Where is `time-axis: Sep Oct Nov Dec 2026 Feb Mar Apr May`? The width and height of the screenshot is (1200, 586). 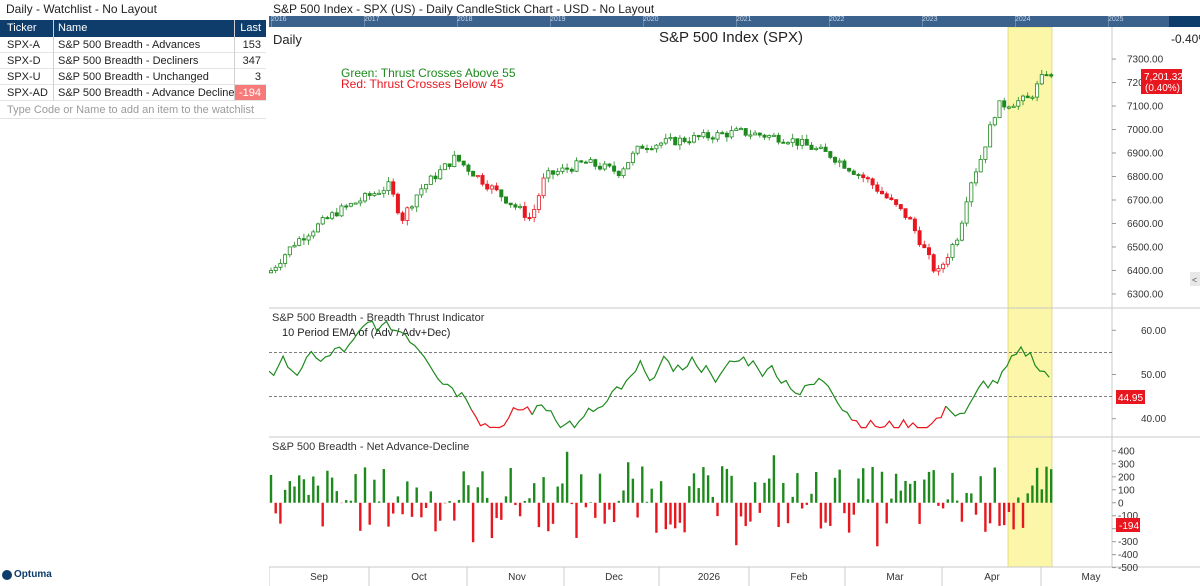 time-axis: Sep Oct Nov Dec 2026 Feb Mar Apr May is located at coordinates (684, 576).